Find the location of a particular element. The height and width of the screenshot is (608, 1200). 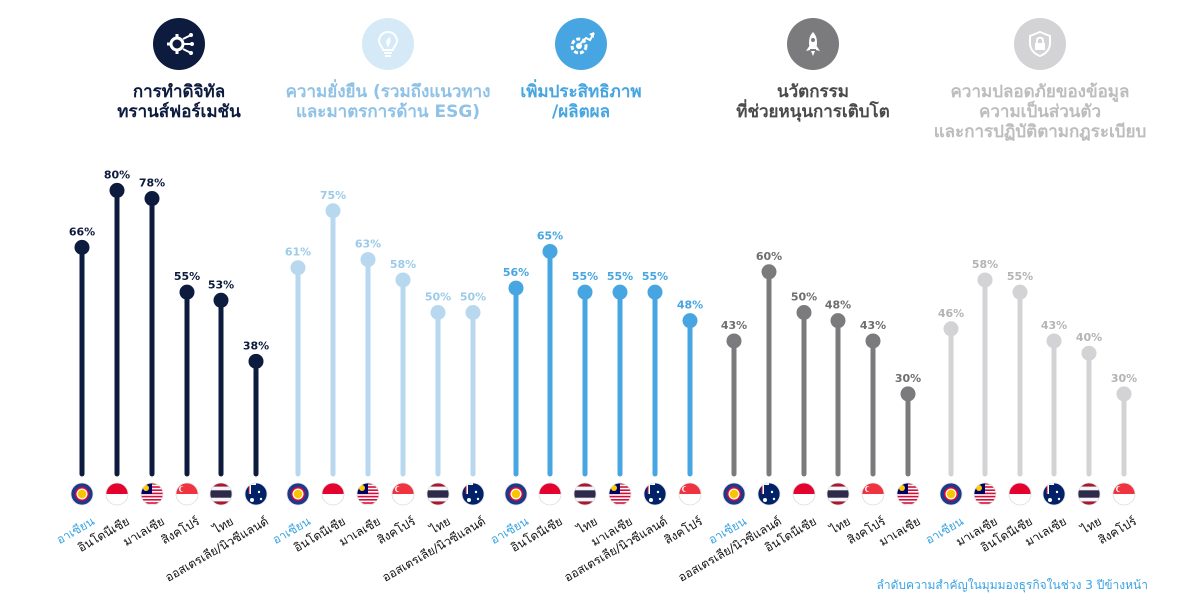

category-header-digital: การทำดิจิทัล ทรานส์ฟอร์เมชัน is located at coordinates (179, 65).